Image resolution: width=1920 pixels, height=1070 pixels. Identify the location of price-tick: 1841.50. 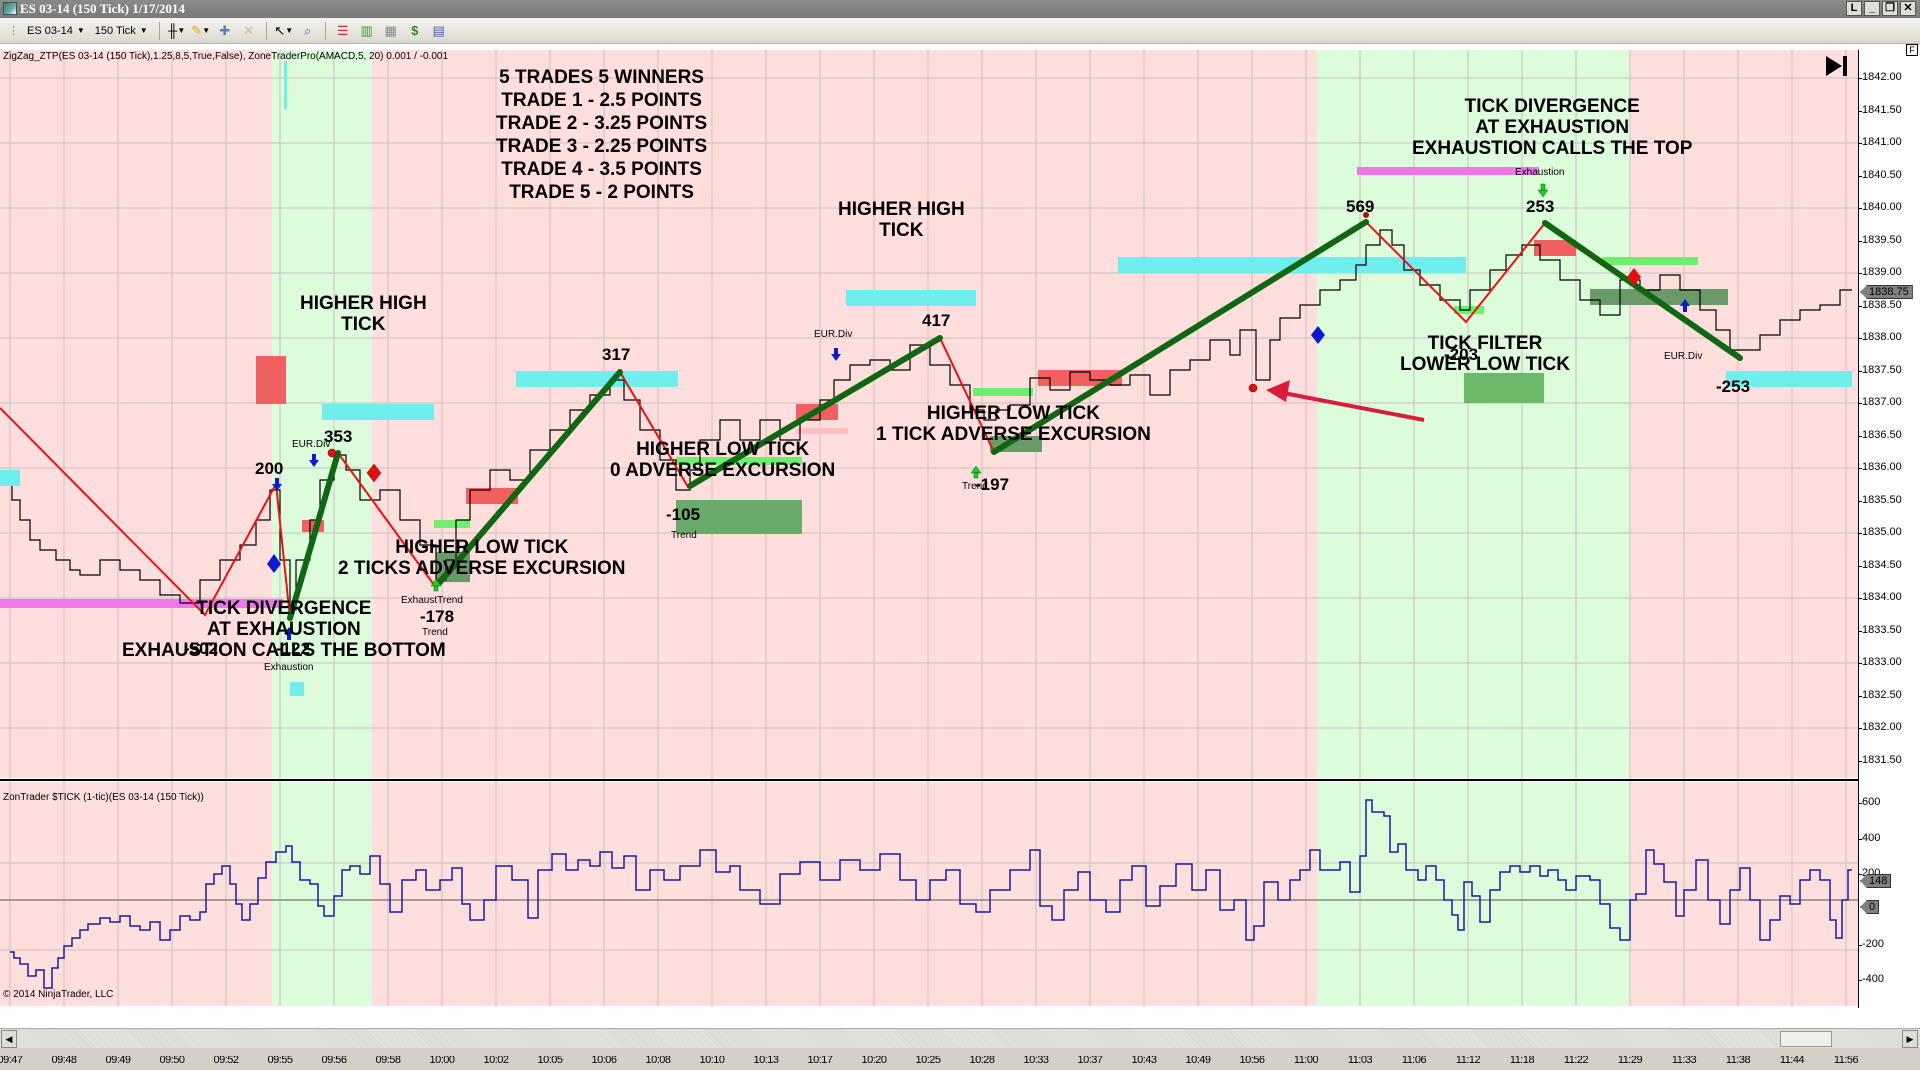
(1880, 110).